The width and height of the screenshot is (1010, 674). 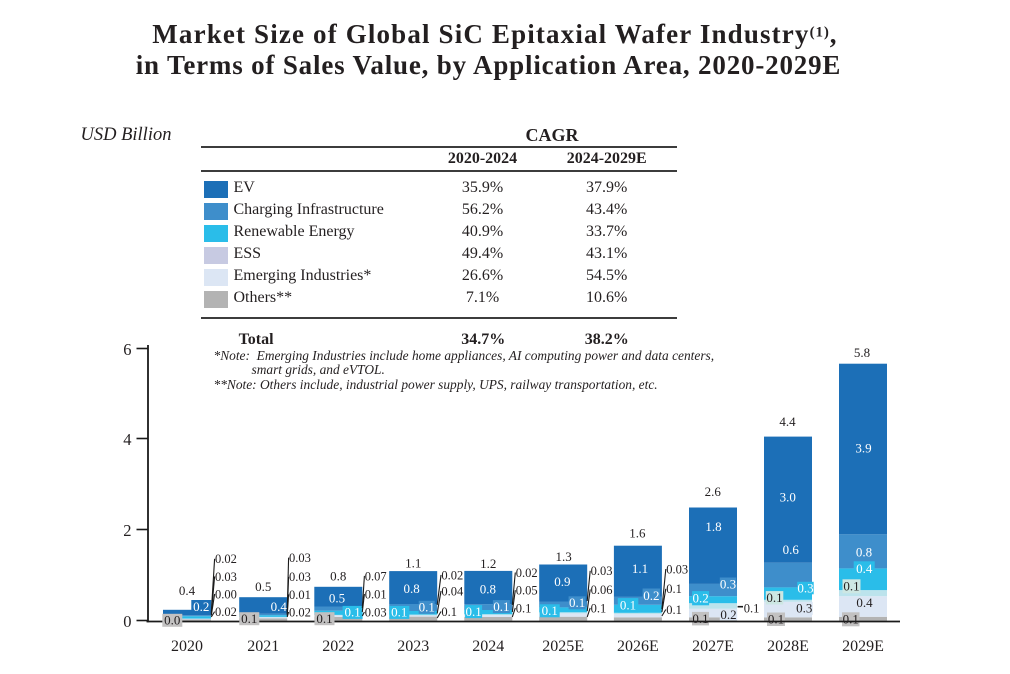 What do you see at coordinates (602, 590) in the screenshot?
I see `svg-text: 0.06` at bounding box center [602, 590].